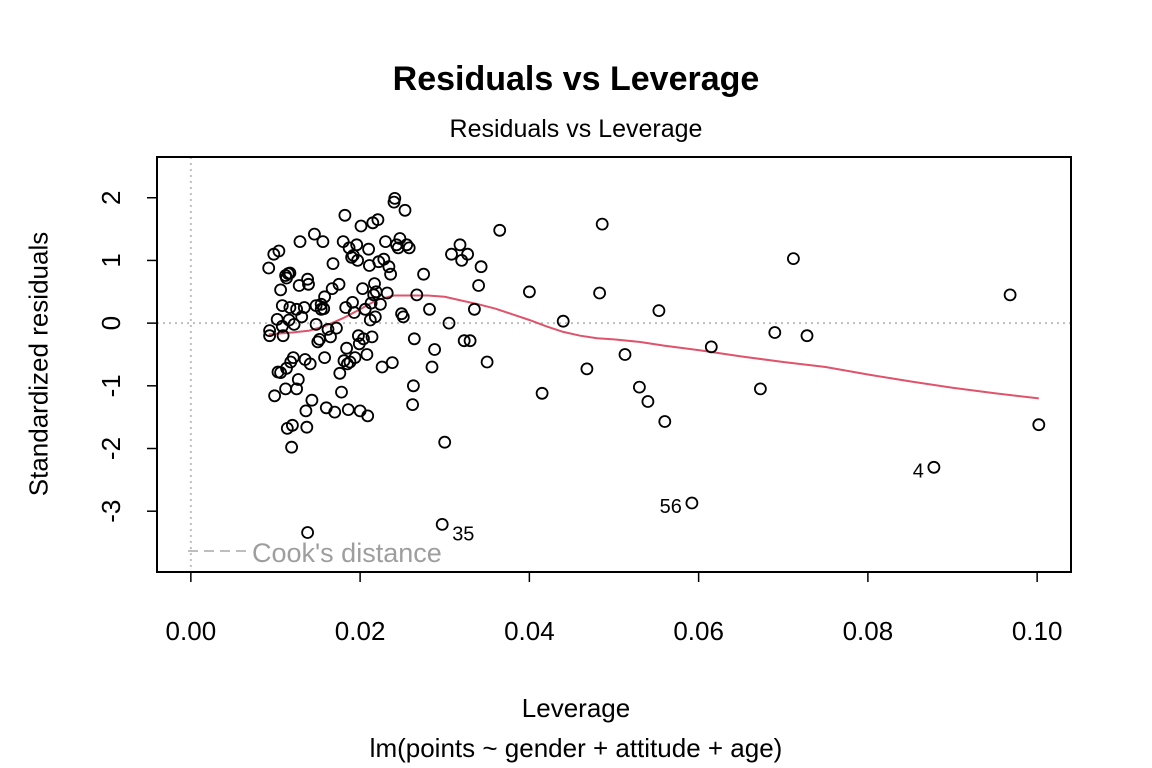 The image size is (1152, 768). What do you see at coordinates (529, 631) in the screenshot?
I see `x-tick-label: 0.04` at bounding box center [529, 631].